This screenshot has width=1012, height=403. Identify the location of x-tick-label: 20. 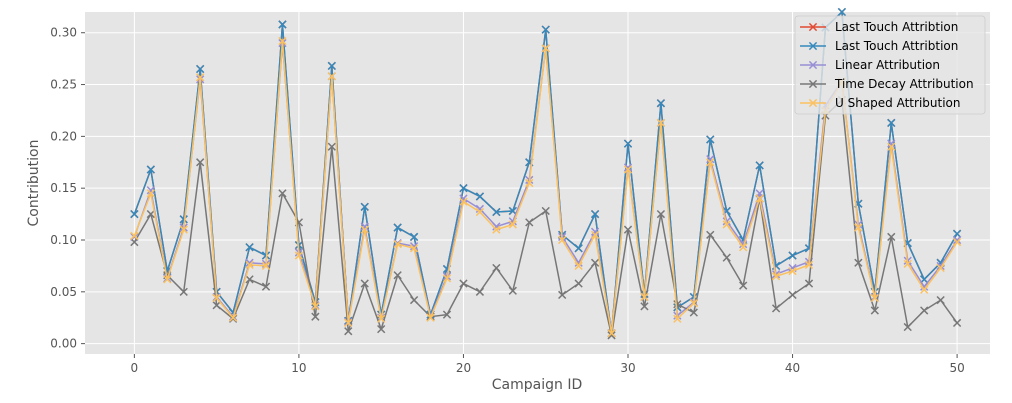
(463, 368).